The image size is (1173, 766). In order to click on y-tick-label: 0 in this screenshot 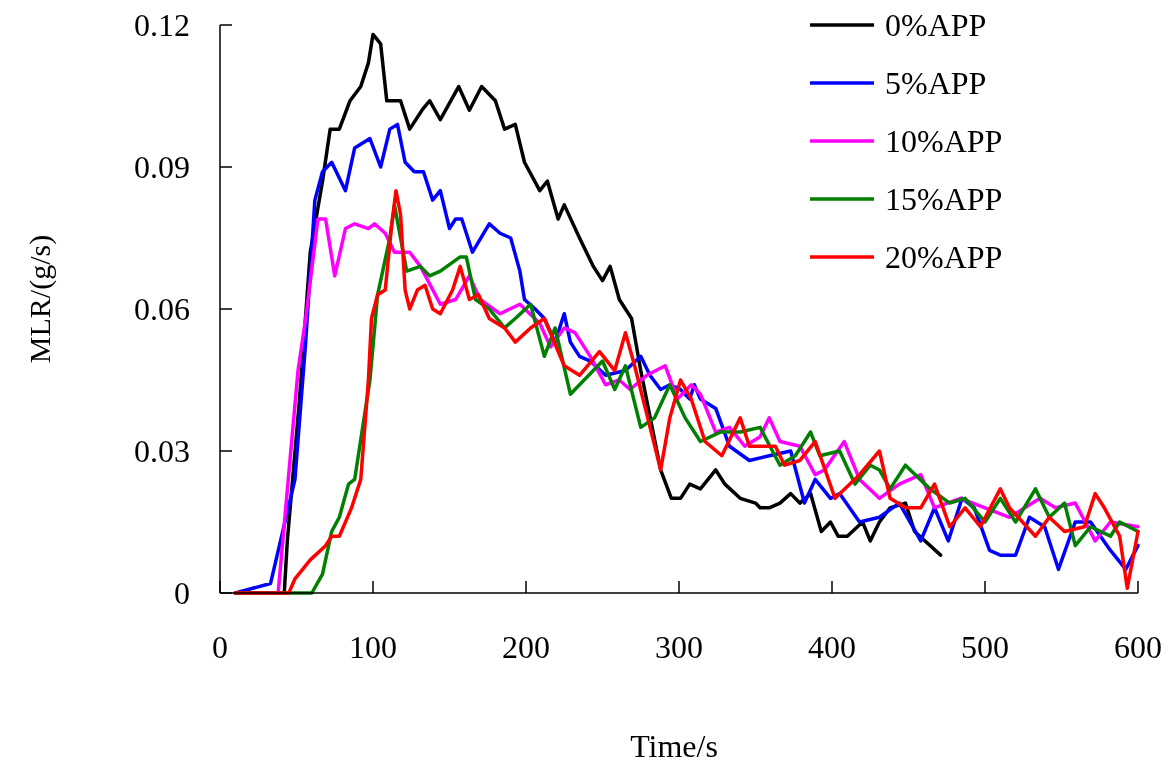, I will do `click(182, 593)`.